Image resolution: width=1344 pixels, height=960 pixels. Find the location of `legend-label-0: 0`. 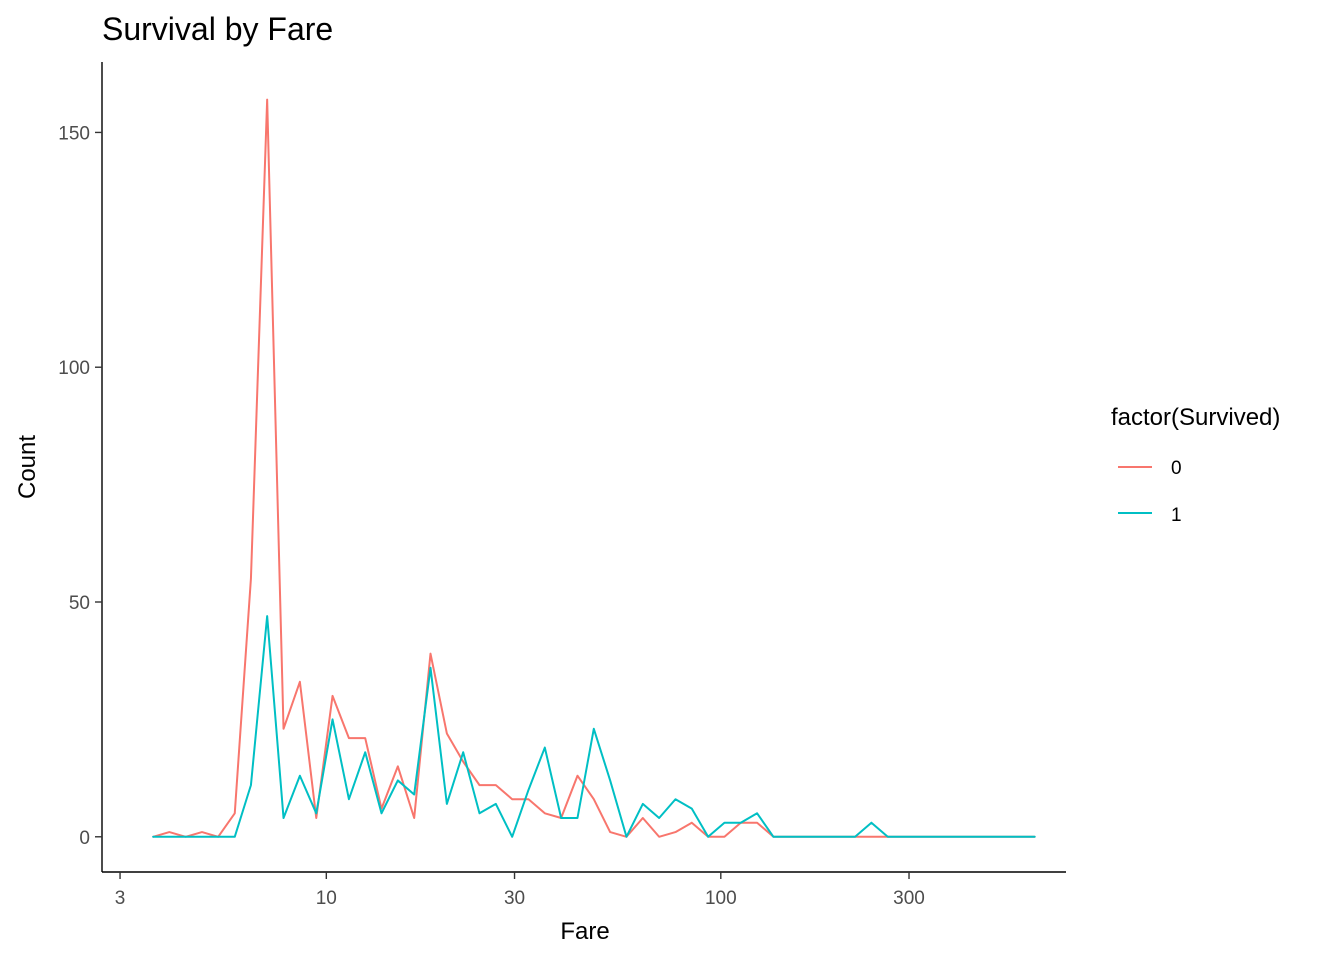

legend-label-0: 0 is located at coordinates (1176, 468).